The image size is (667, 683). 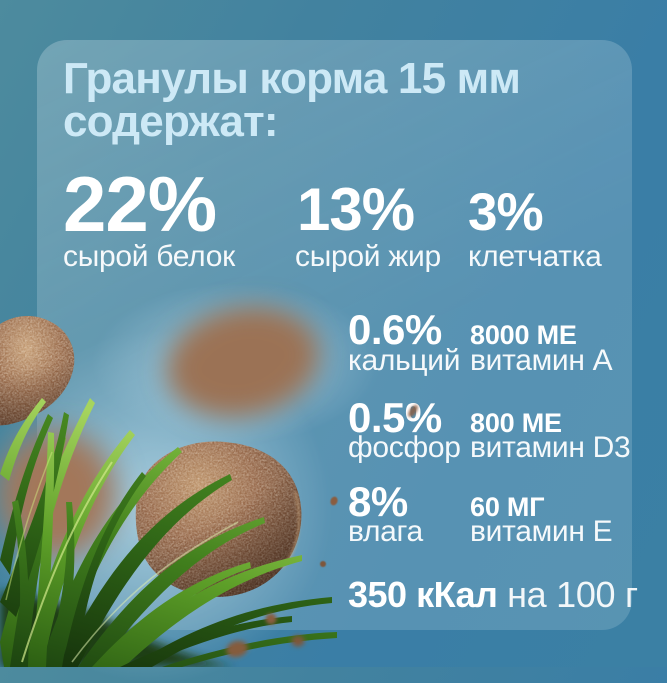 I want to click on stat-moisture-label: влага, so click(x=385, y=531).